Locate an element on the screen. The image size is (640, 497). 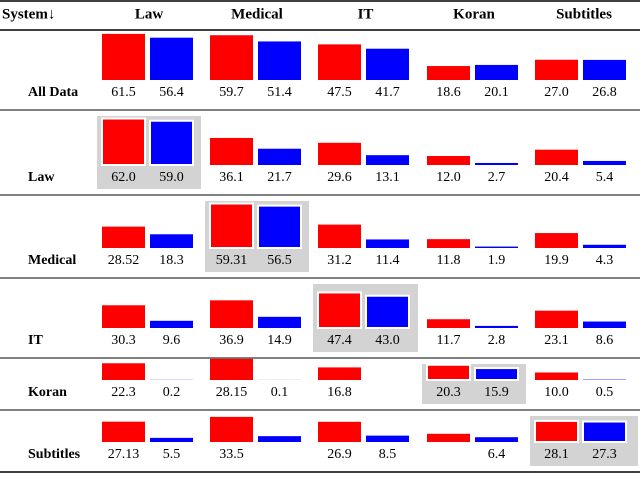
value-label: 59.0 is located at coordinates (171, 177).